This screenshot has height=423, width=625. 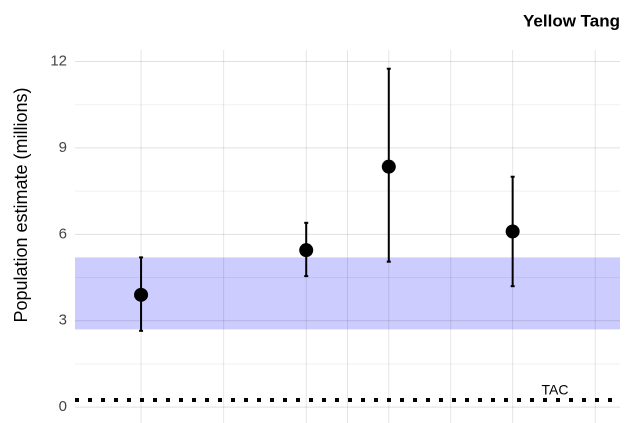 What do you see at coordinates (58, 60) in the screenshot?
I see `y-tick-label: 12` at bounding box center [58, 60].